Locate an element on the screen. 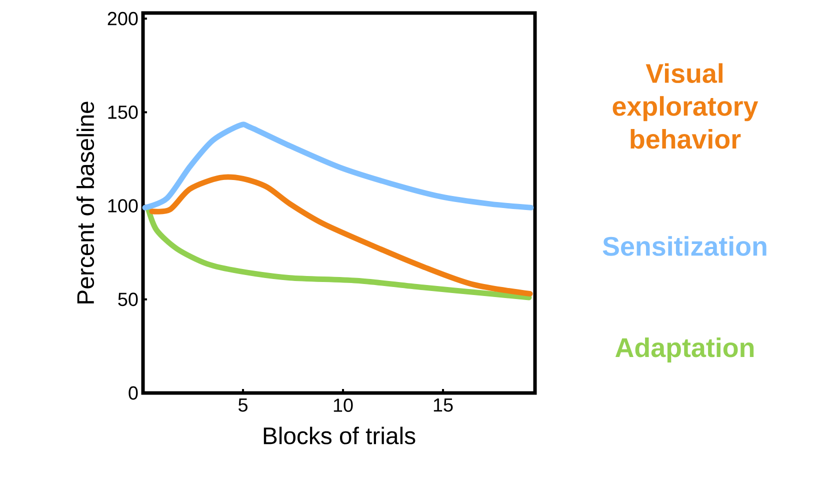 The height and width of the screenshot is (482, 815). y-tick-label: 50 is located at coordinates (128, 299).